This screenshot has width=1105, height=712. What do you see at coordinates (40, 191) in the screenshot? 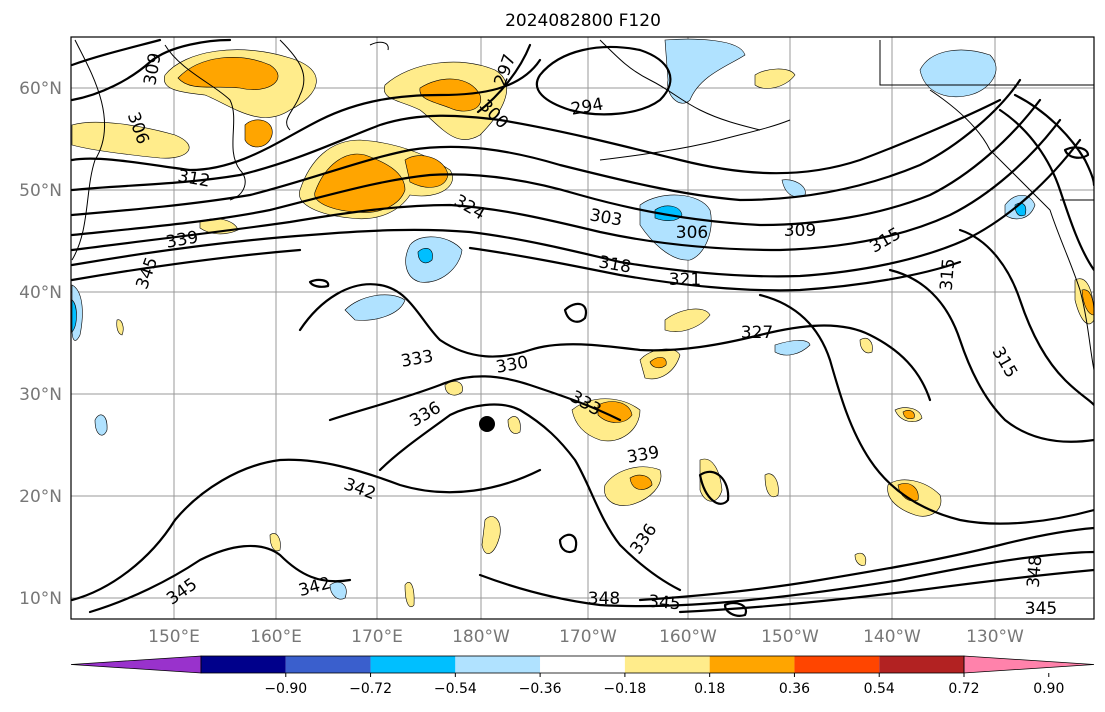
I see `lat-label: 50°N` at bounding box center [40, 191].